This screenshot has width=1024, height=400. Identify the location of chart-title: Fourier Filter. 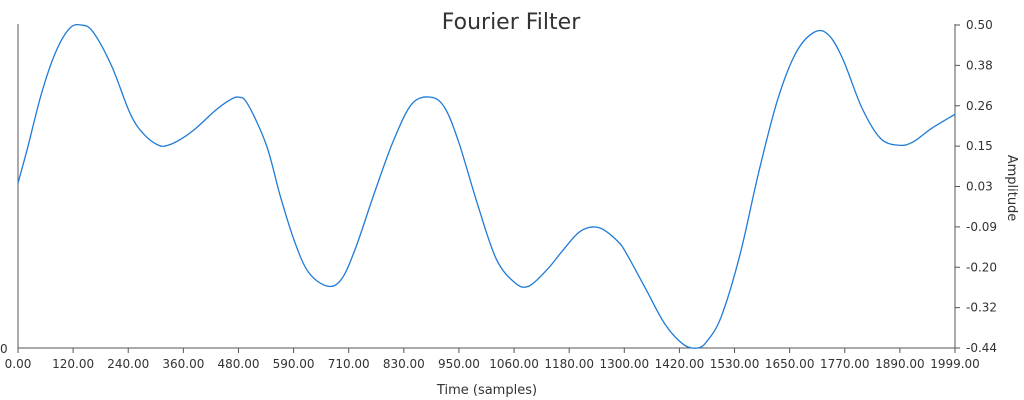
(511, 22).